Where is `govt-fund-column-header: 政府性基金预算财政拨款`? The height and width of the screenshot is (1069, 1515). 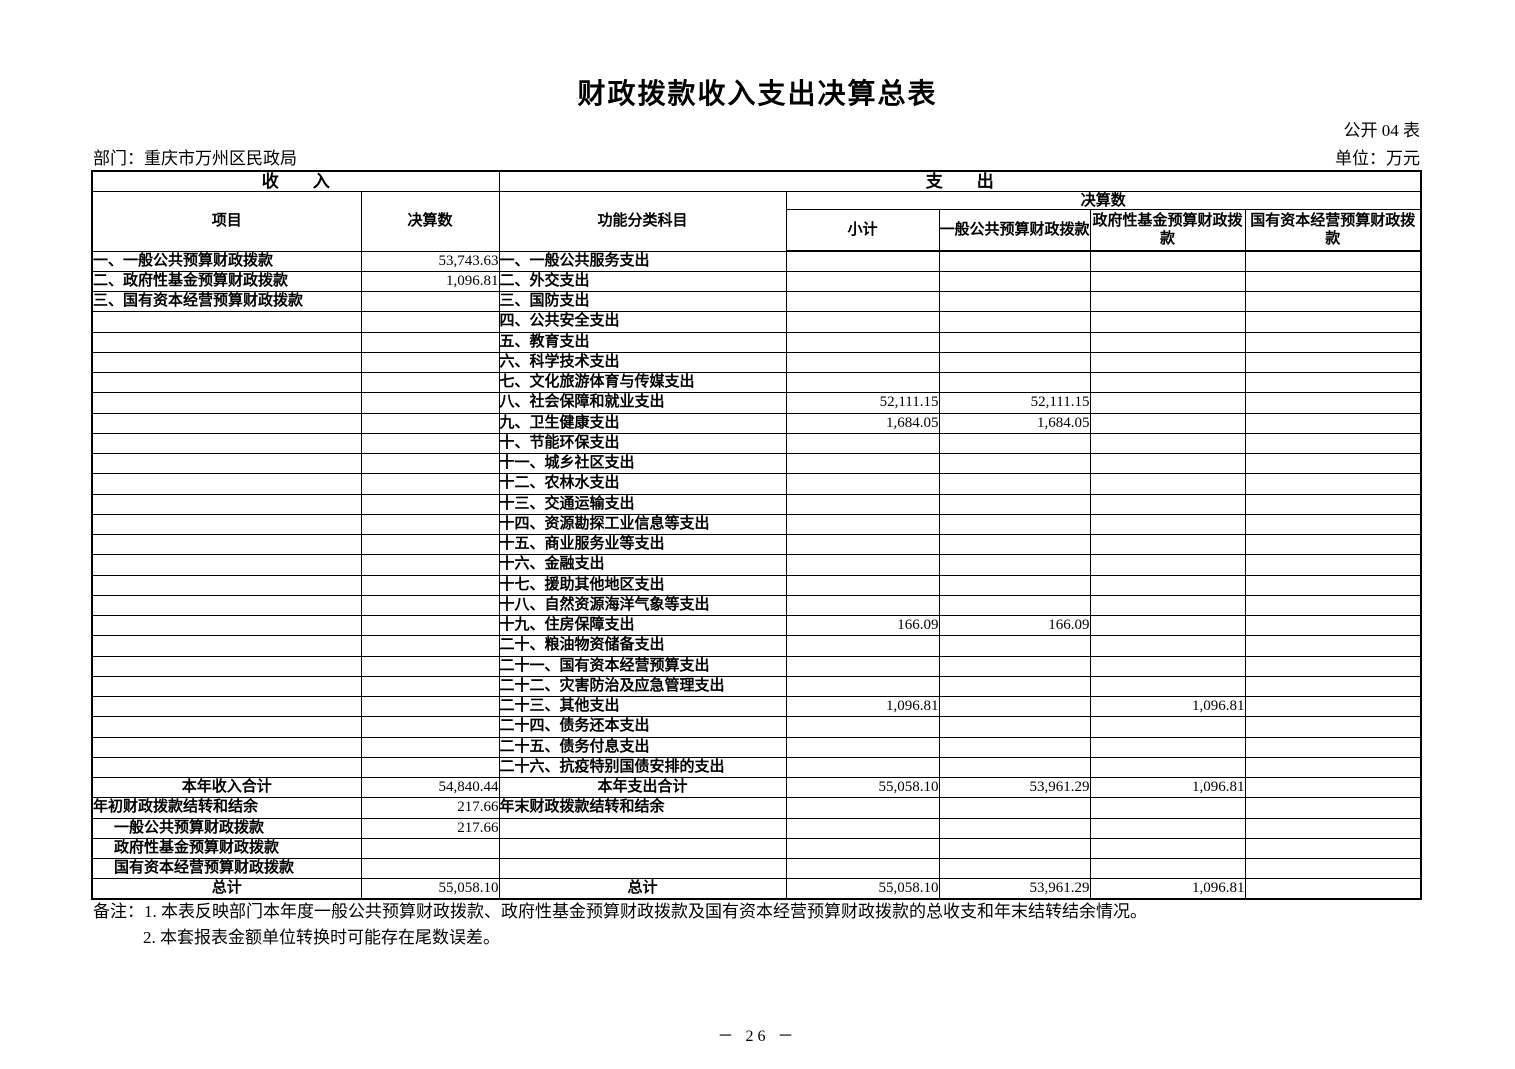 govt-fund-column-header: 政府性基金预算财政拨款 is located at coordinates (1167, 230).